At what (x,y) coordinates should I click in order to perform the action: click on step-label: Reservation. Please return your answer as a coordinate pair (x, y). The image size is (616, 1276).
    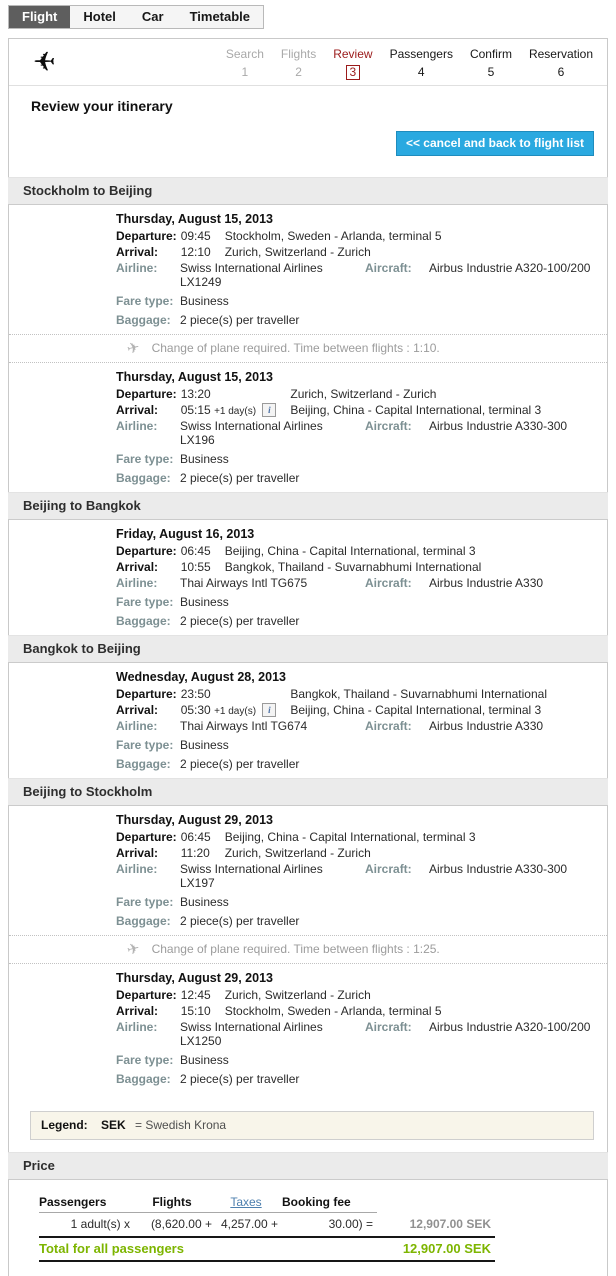
    Looking at the image, I should click on (560, 54).